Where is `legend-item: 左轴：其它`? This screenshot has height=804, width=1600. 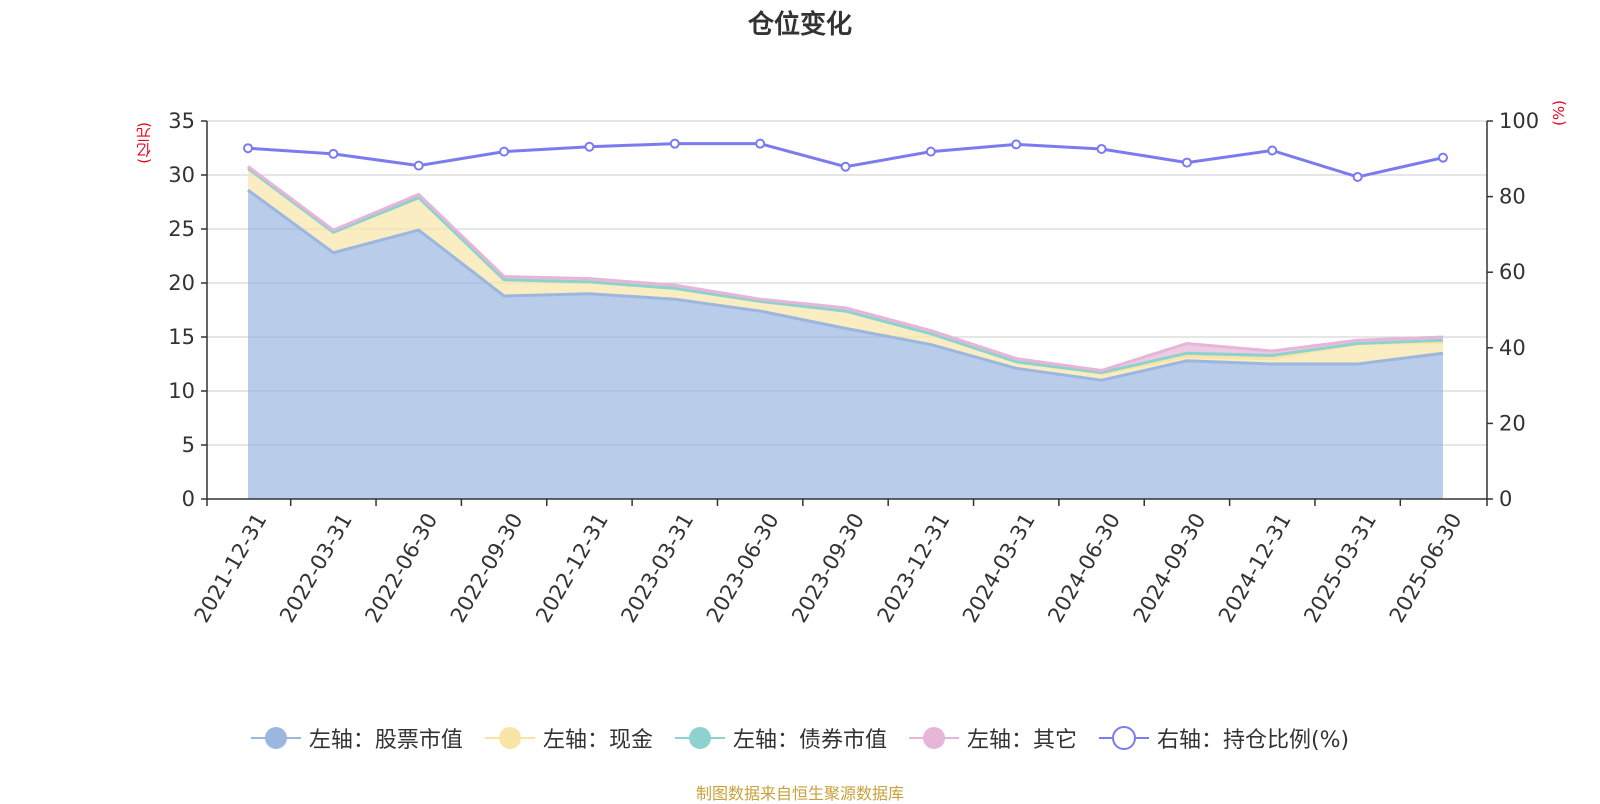
legend-item: 左轴：其它 is located at coordinates (992, 738).